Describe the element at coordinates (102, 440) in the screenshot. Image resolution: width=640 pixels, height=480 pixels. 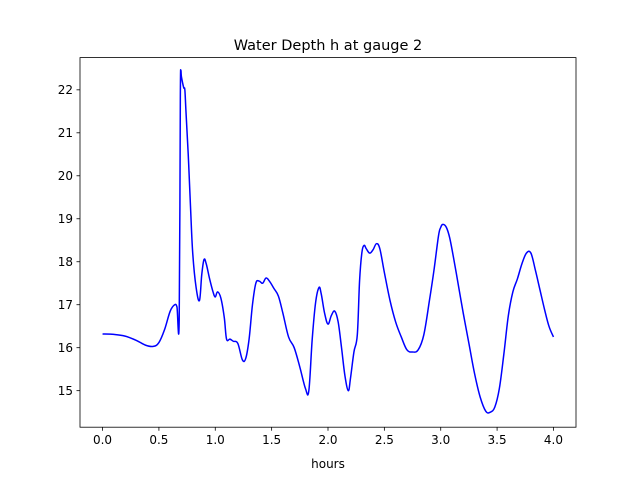
I see `x-tick-label: 0.0` at that location.